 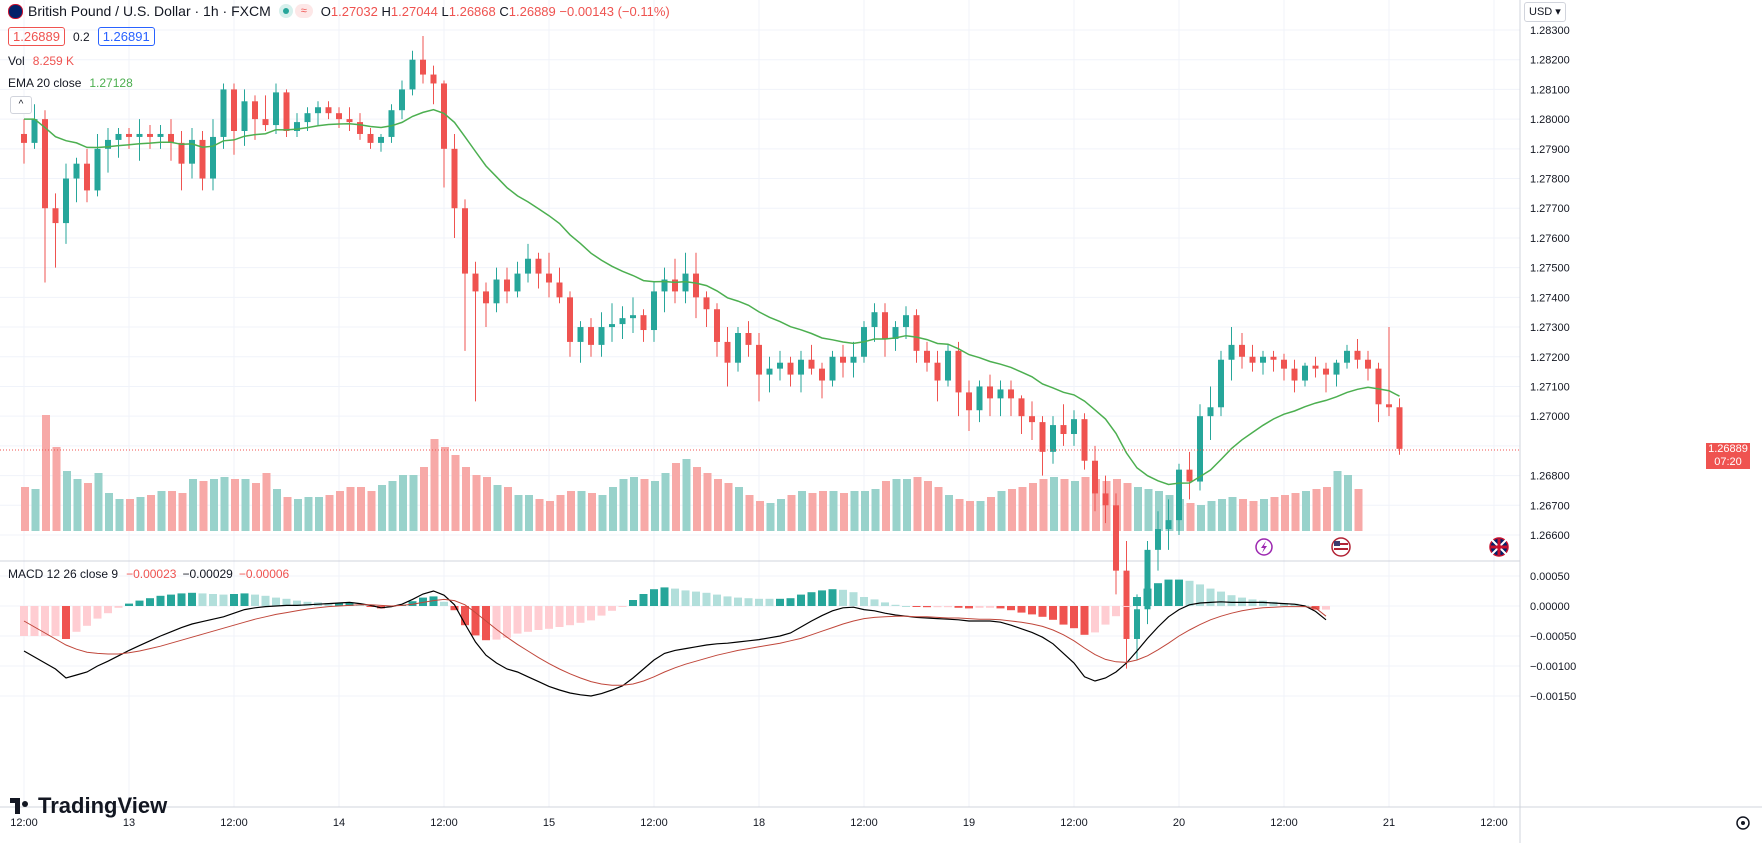 What do you see at coordinates (1389, 823) in the screenshot?
I see `time-axis-label: 21` at bounding box center [1389, 823].